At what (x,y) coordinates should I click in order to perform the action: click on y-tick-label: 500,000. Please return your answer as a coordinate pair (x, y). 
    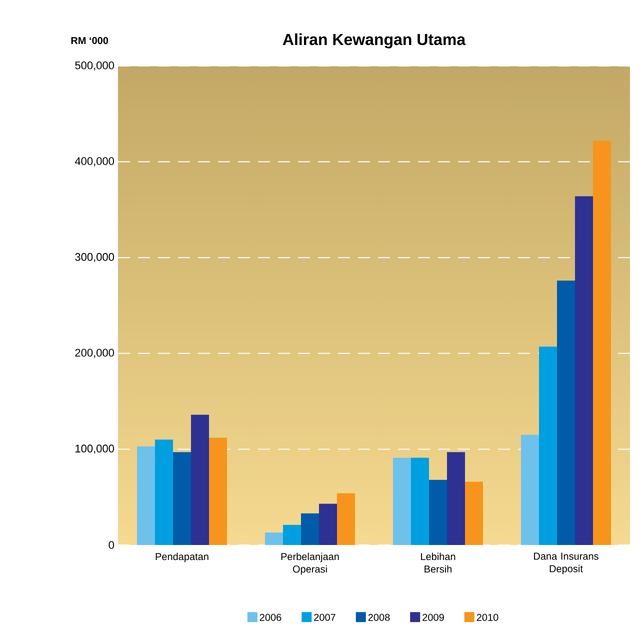
    Looking at the image, I should click on (94, 66).